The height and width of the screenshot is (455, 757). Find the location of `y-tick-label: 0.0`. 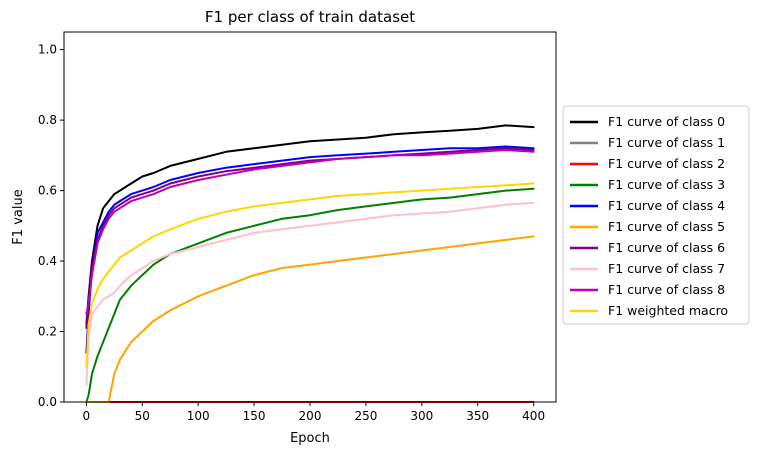

y-tick-label: 0.0 is located at coordinates (47, 402).